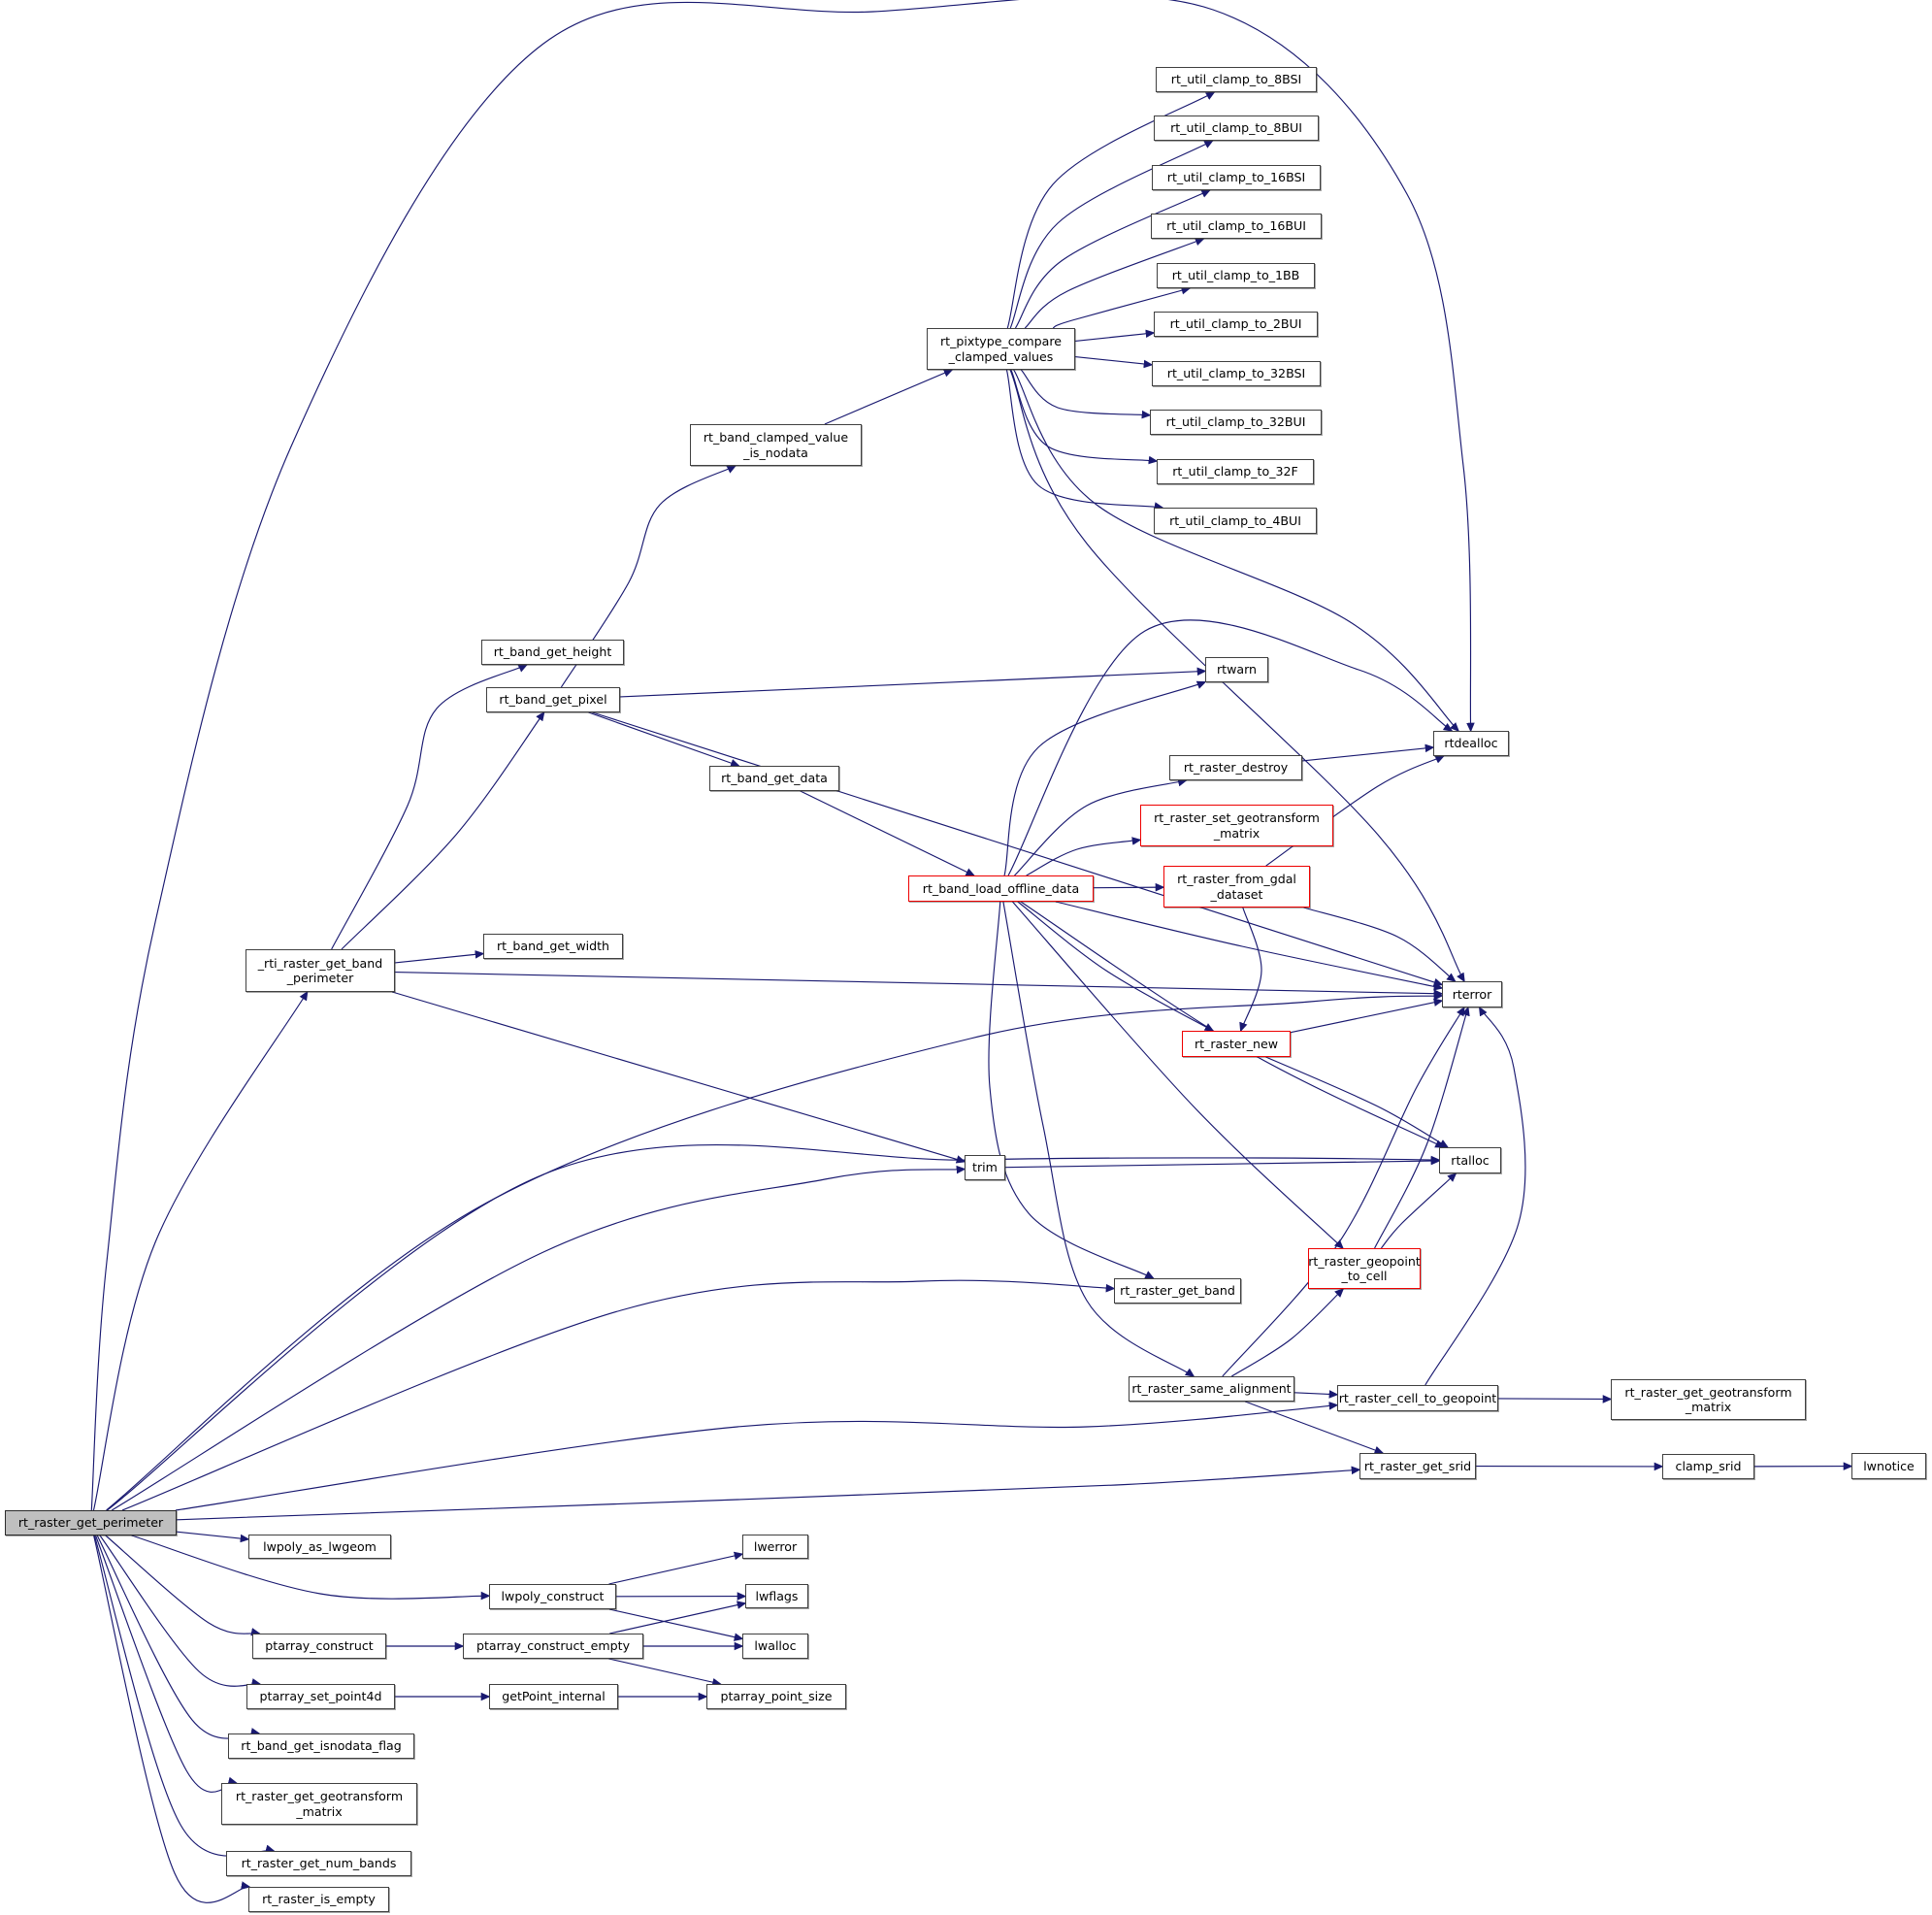 The image size is (1932, 1915). I want to click on graph-node-lwalloc: lwalloc, so click(775, 1647).